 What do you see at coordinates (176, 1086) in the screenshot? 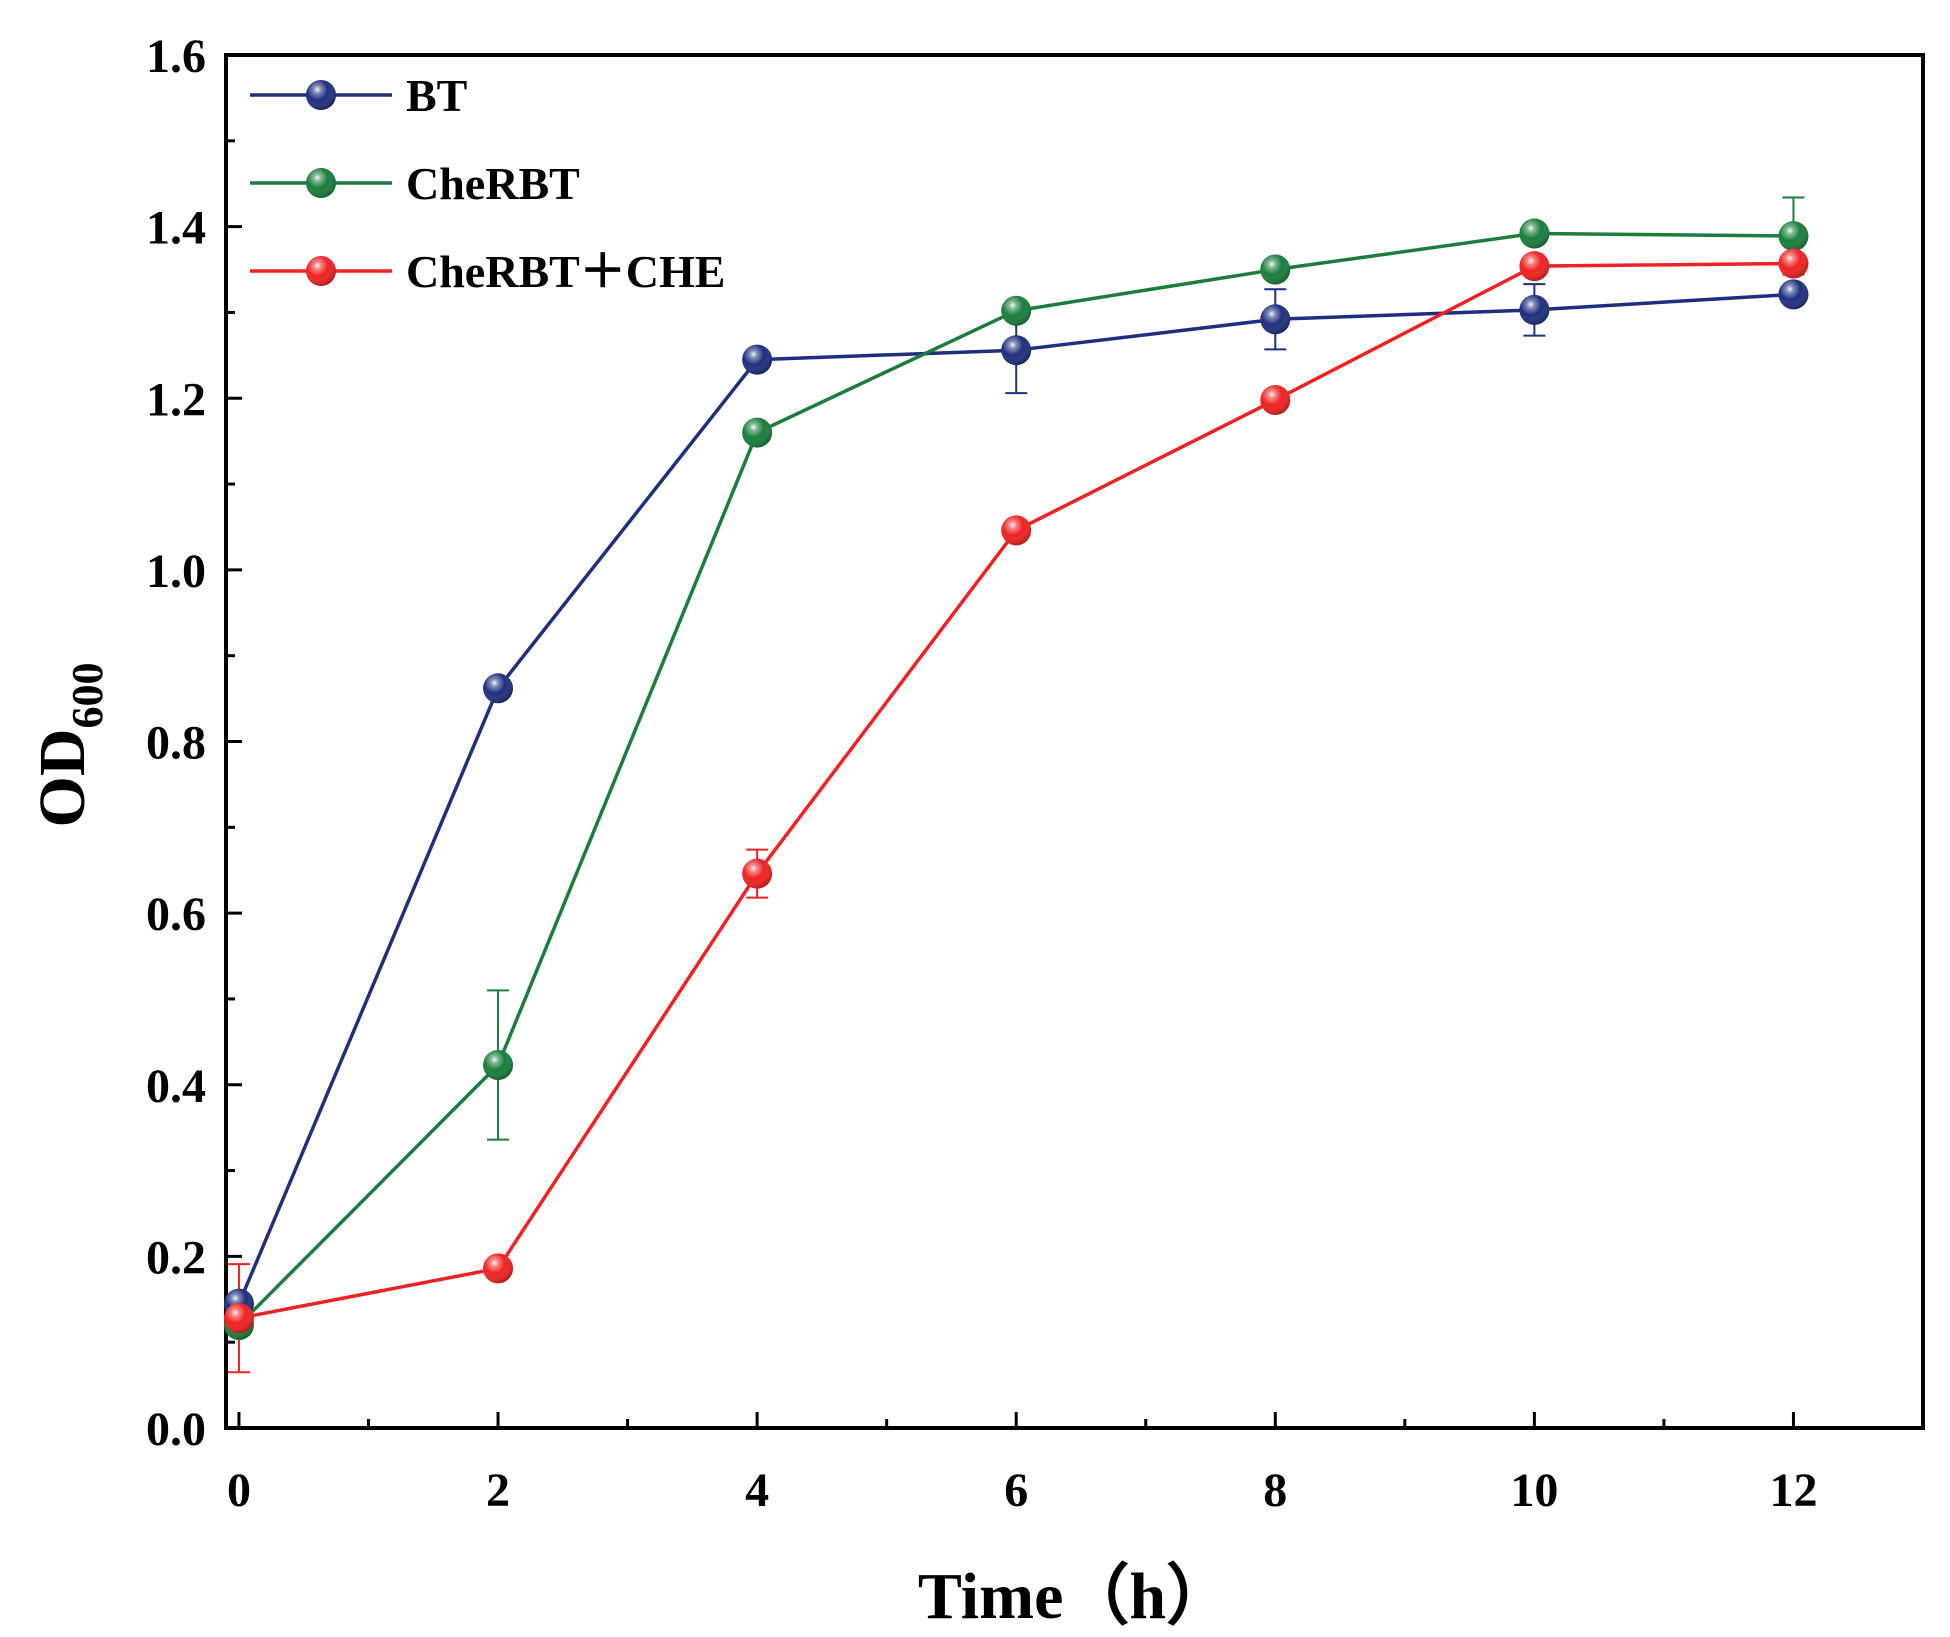
I see `y-tick-label: 0.4` at bounding box center [176, 1086].